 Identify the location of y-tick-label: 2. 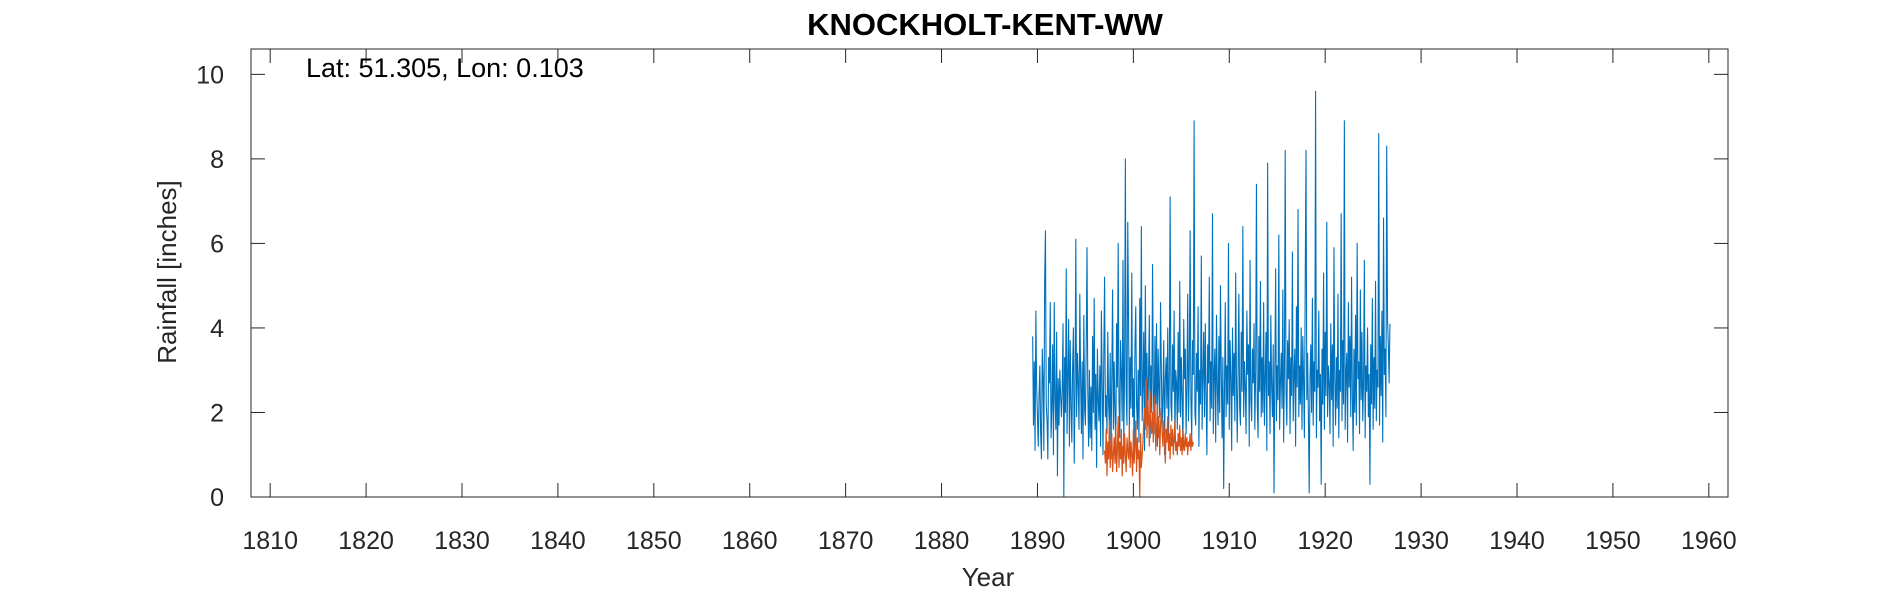
(217, 413).